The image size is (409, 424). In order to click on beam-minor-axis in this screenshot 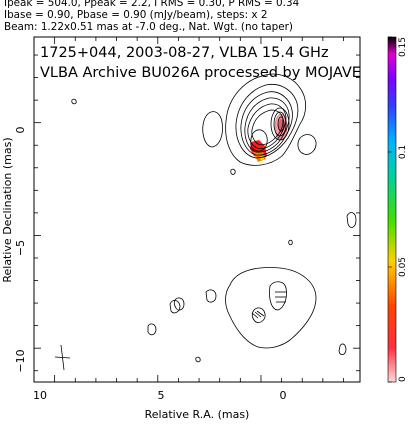, I will do `click(62, 357)`.